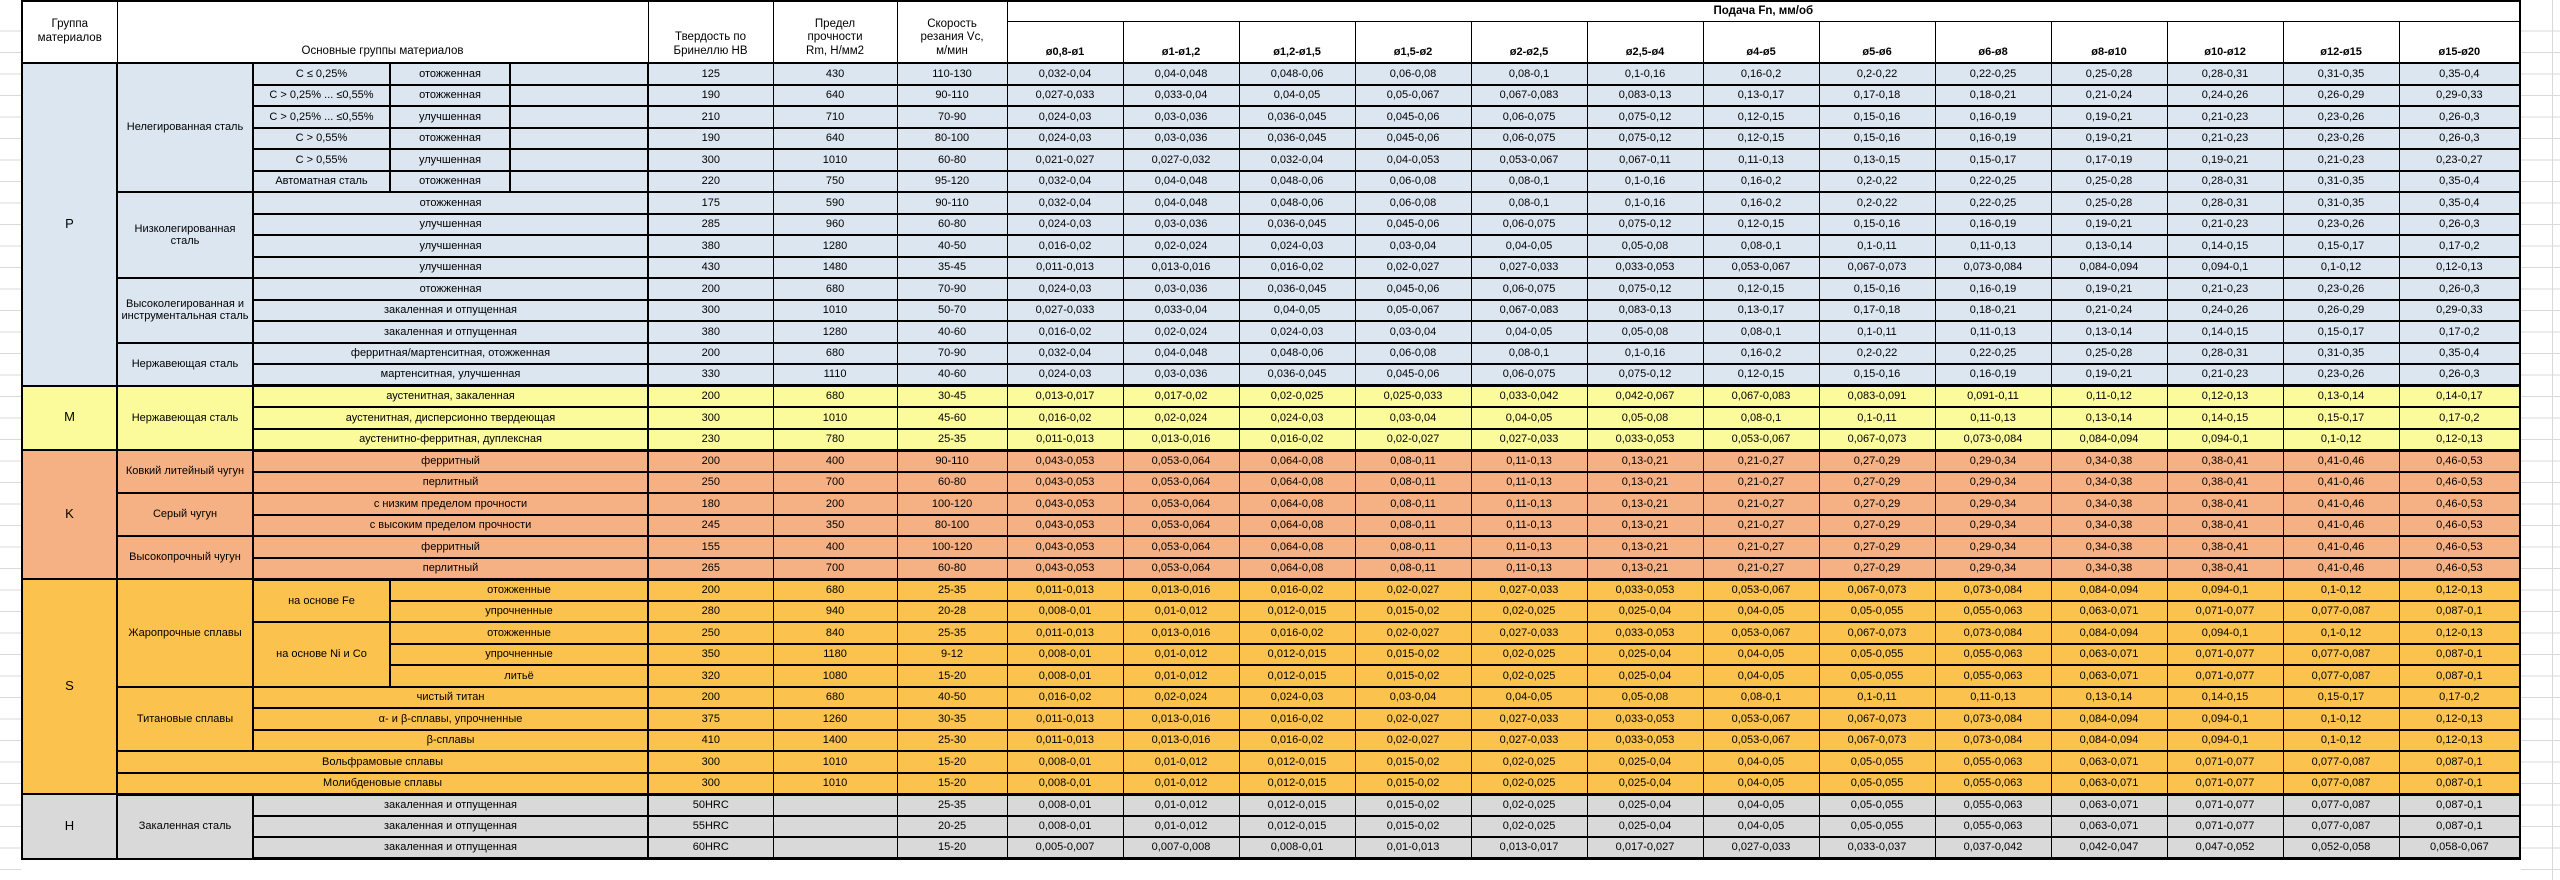 Image resolution: width=2560 pixels, height=880 pixels. I want to click on feed-cell: 0,008-0,01, so click(1065, 762).